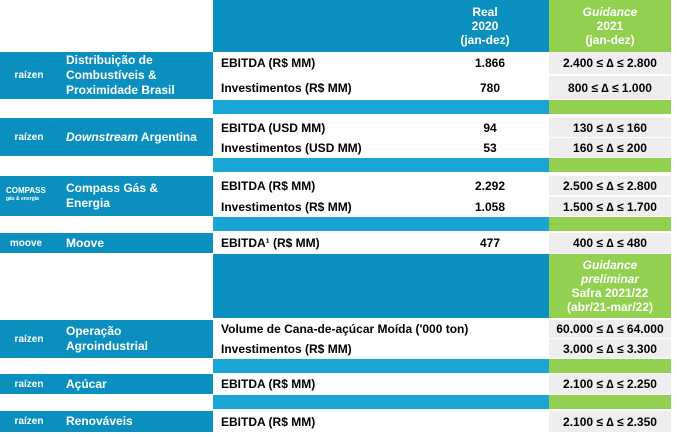 This screenshot has height=437, width=677. I want to click on segment-moove, so click(106, 243).